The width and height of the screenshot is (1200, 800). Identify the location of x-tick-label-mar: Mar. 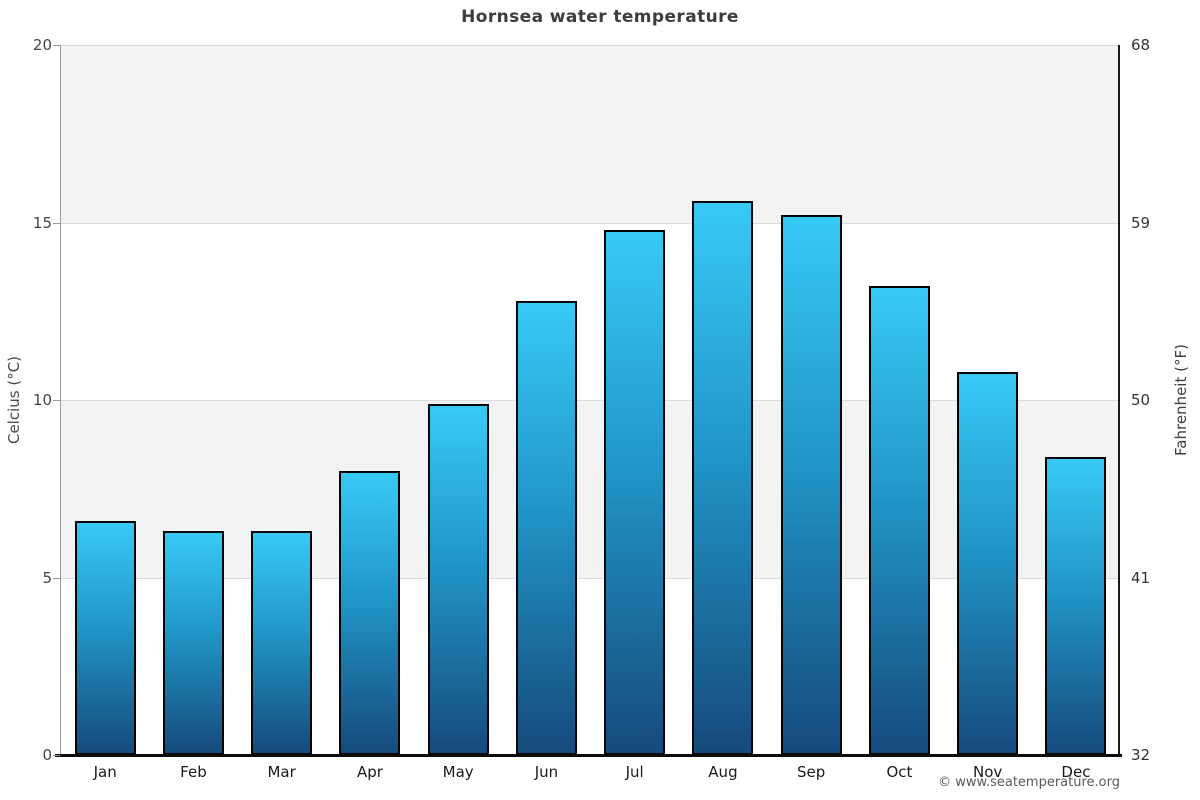
(281, 772).